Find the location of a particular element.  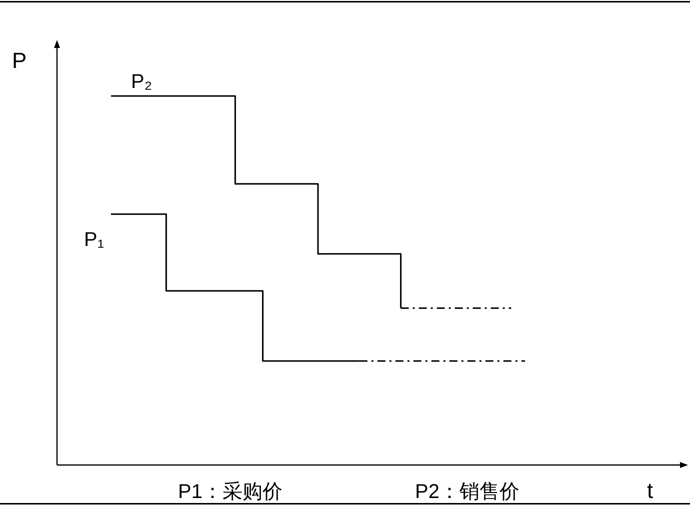

text: P1：采购价 is located at coordinates (230, 492).